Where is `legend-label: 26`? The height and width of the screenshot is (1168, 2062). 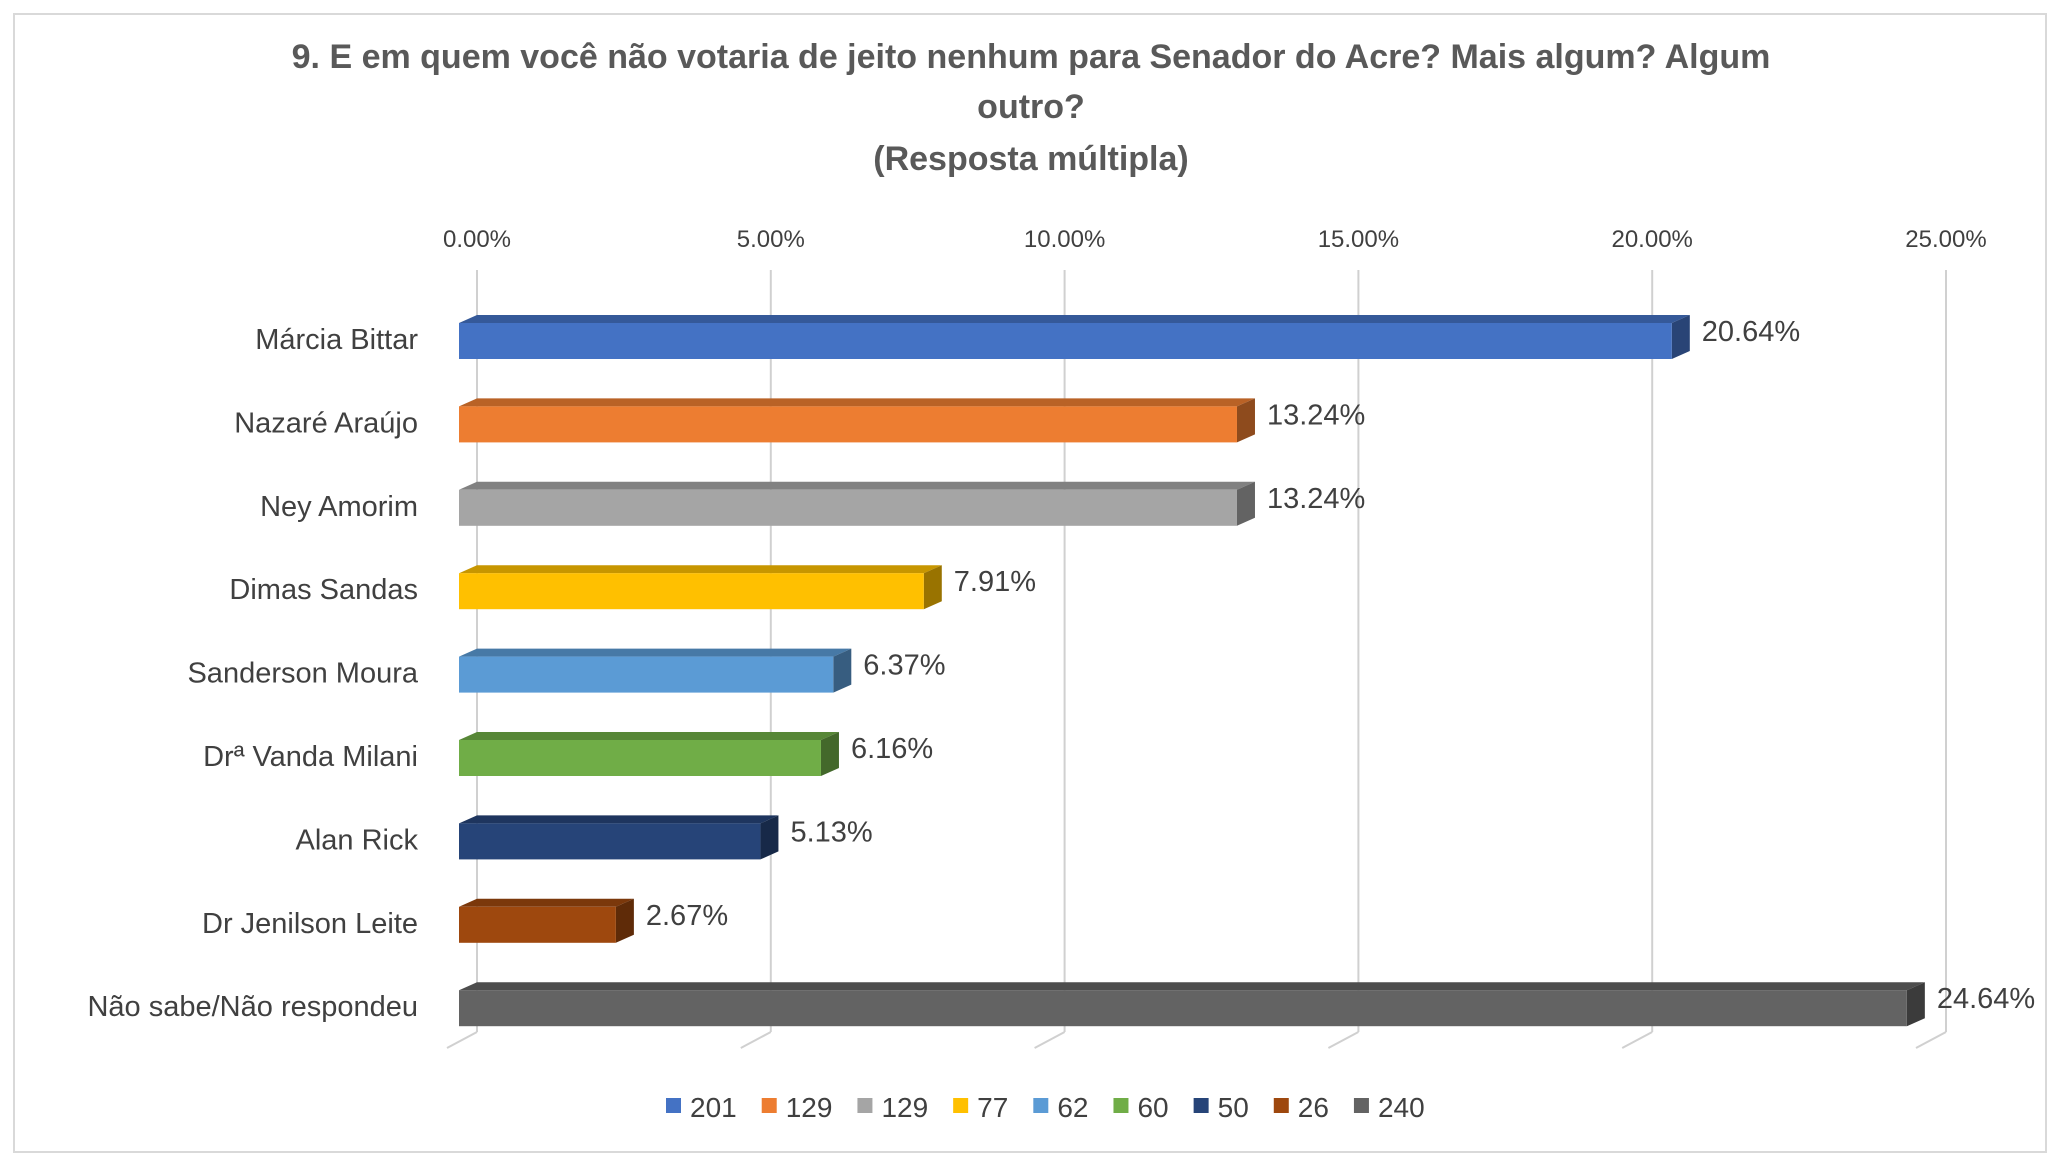
legend-label: 26 is located at coordinates (1313, 1107).